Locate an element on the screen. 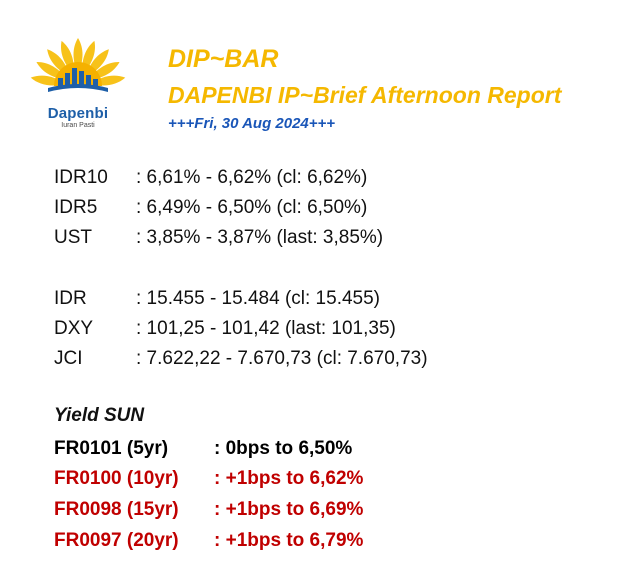 This screenshot has height=565, width=627. yield-label: FR0097 (20yr) is located at coordinates (116, 540).